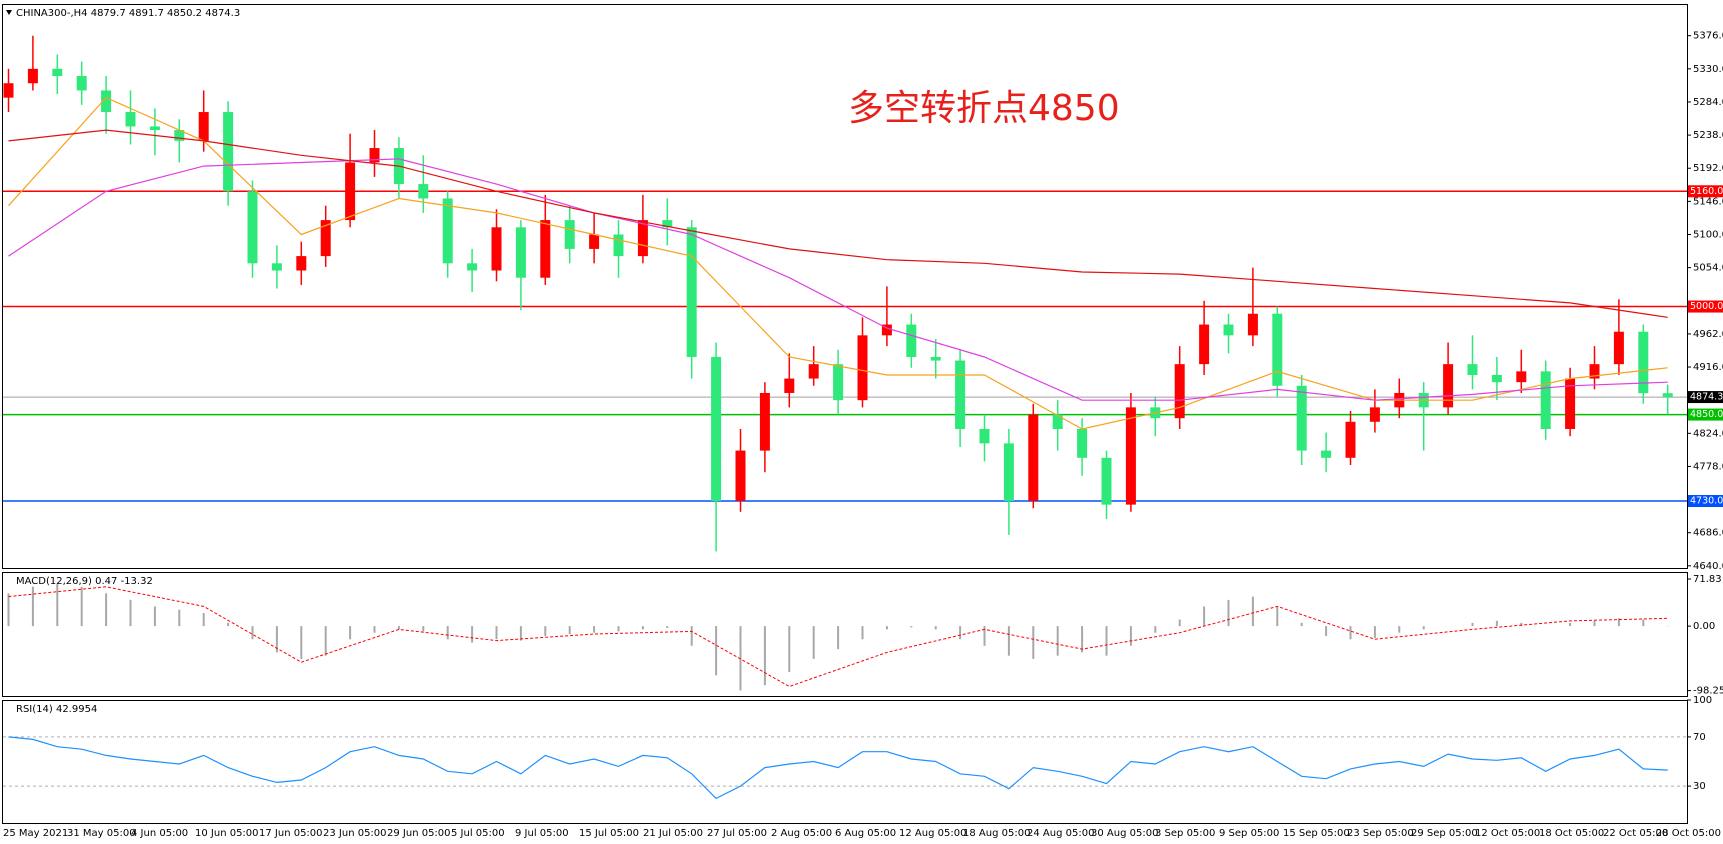 The height and width of the screenshot is (844, 1723). What do you see at coordinates (673, 833) in the screenshot?
I see `x-tick-label: 21 Jul 05:00` at bounding box center [673, 833].